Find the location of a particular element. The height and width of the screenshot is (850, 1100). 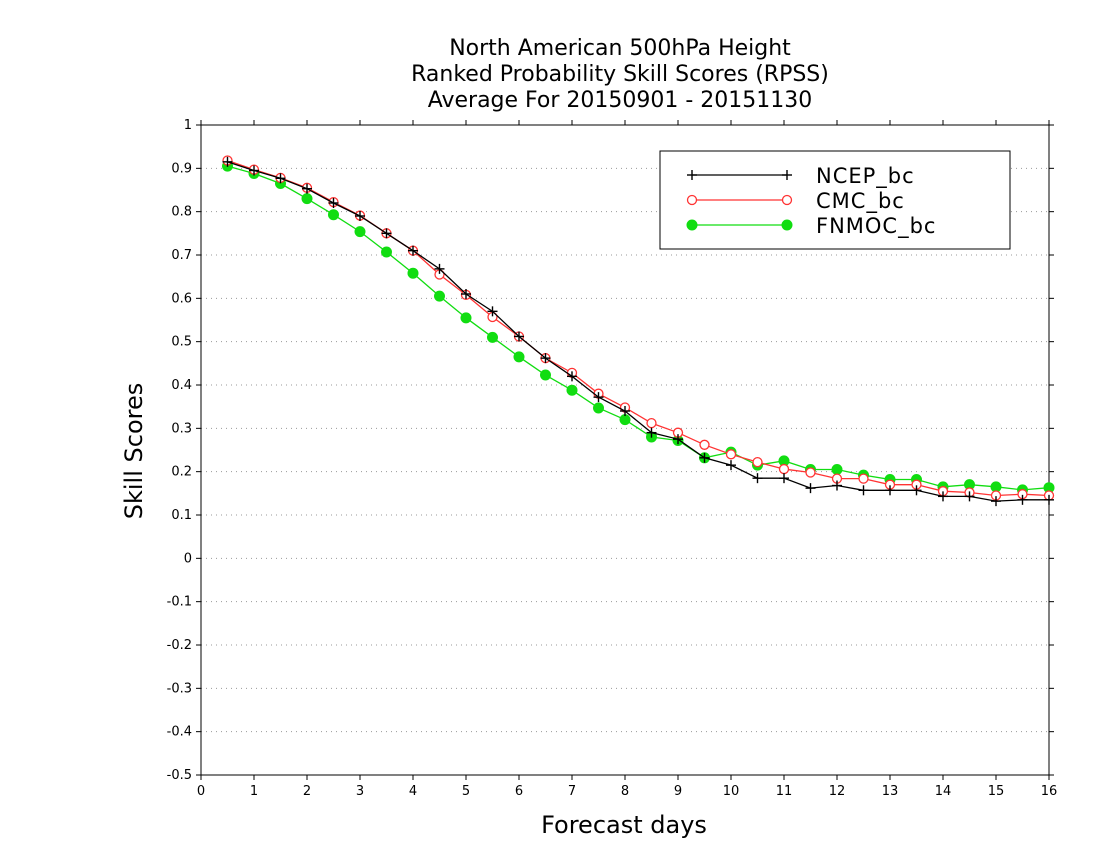

x-tick-label-10: 10 is located at coordinates (731, 791).